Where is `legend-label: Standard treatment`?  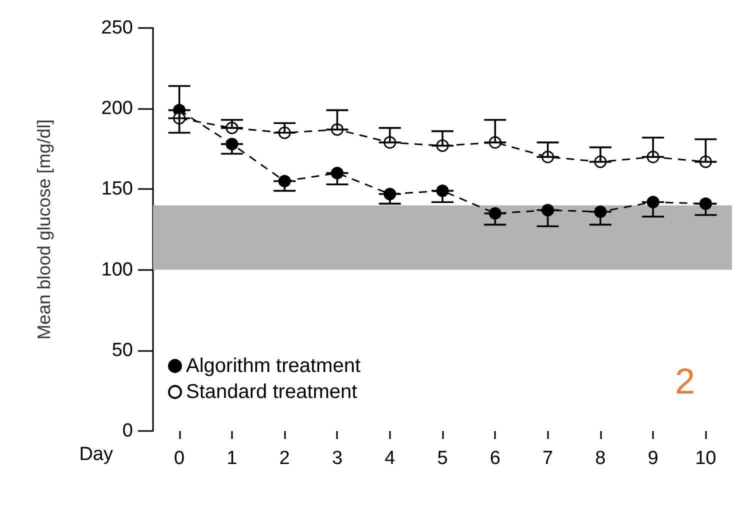
legend-label: Standard treatment is located at coordinates (272, 392).